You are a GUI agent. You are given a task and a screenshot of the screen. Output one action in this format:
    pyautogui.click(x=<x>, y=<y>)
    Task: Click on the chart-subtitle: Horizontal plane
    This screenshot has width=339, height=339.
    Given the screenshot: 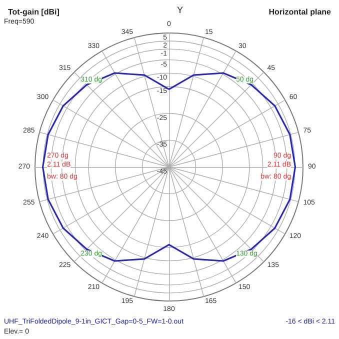 What is the action you would take?
    pyautogui.click(x=300, y=12)
    